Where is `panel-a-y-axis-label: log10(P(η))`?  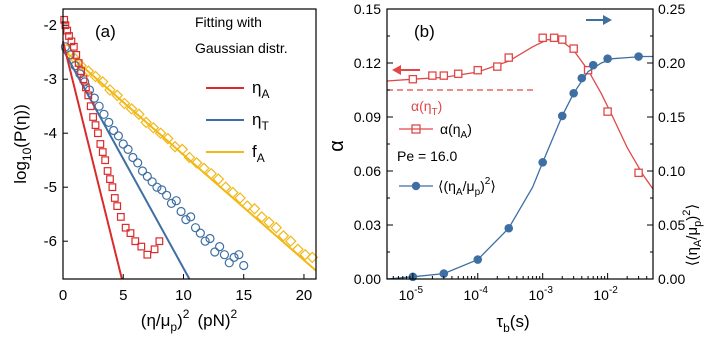
panel-a-y-axis-label: log10(P(η)) is located at coordinates (22, 144).